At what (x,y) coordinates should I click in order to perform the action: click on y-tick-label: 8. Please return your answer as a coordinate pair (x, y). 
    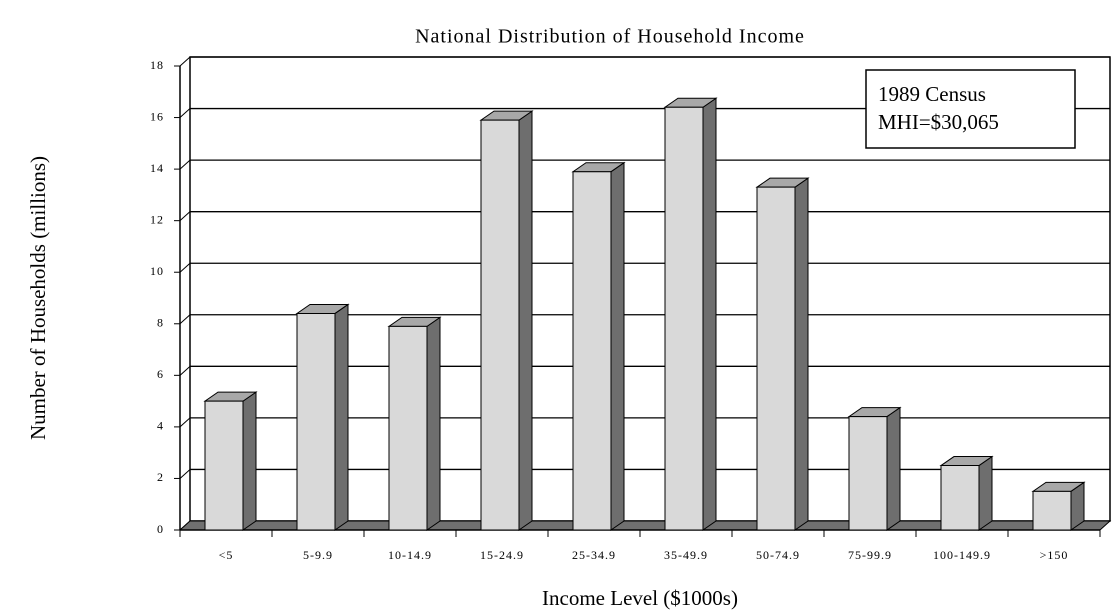
    Looking at the image, I should click on (160, 323).